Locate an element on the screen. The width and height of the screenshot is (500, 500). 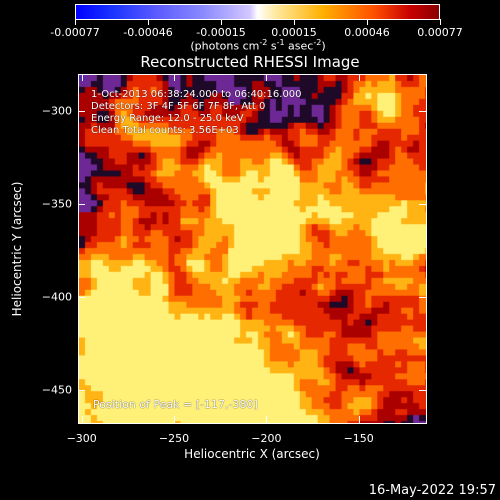
x-tick-label: −250 is located at coordinates (174, 438).